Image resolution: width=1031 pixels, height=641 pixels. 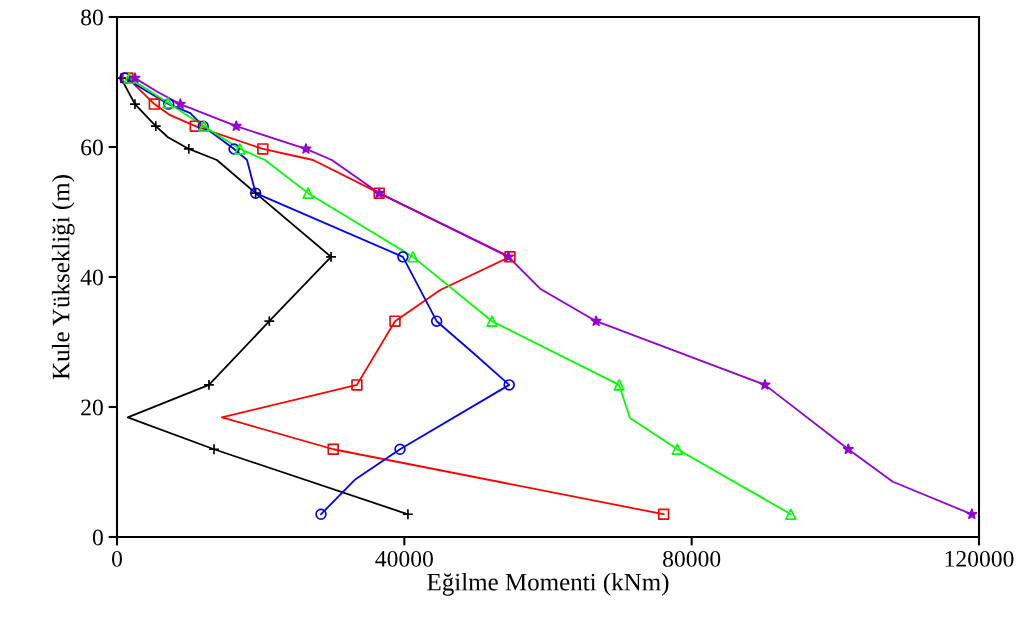 What do you see at coordinates (692, 558) in the screenshot?
I see `x-tick-label: 80000` at bounding box center [692, 558].